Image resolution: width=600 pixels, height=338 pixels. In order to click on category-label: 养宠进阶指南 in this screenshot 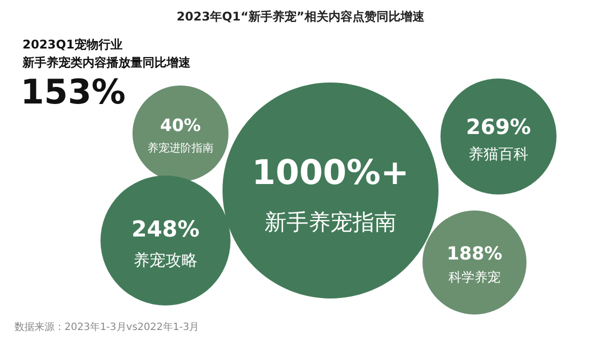, I will do `click(181, 147)`.